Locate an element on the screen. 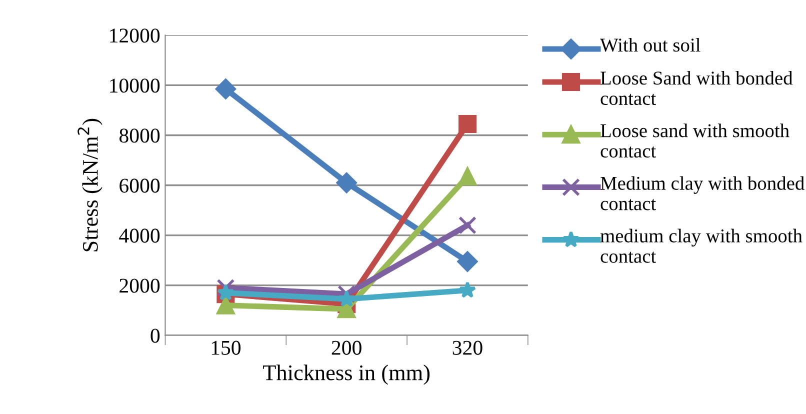  legend-label: With out soil is located at coordinates (650, 45).